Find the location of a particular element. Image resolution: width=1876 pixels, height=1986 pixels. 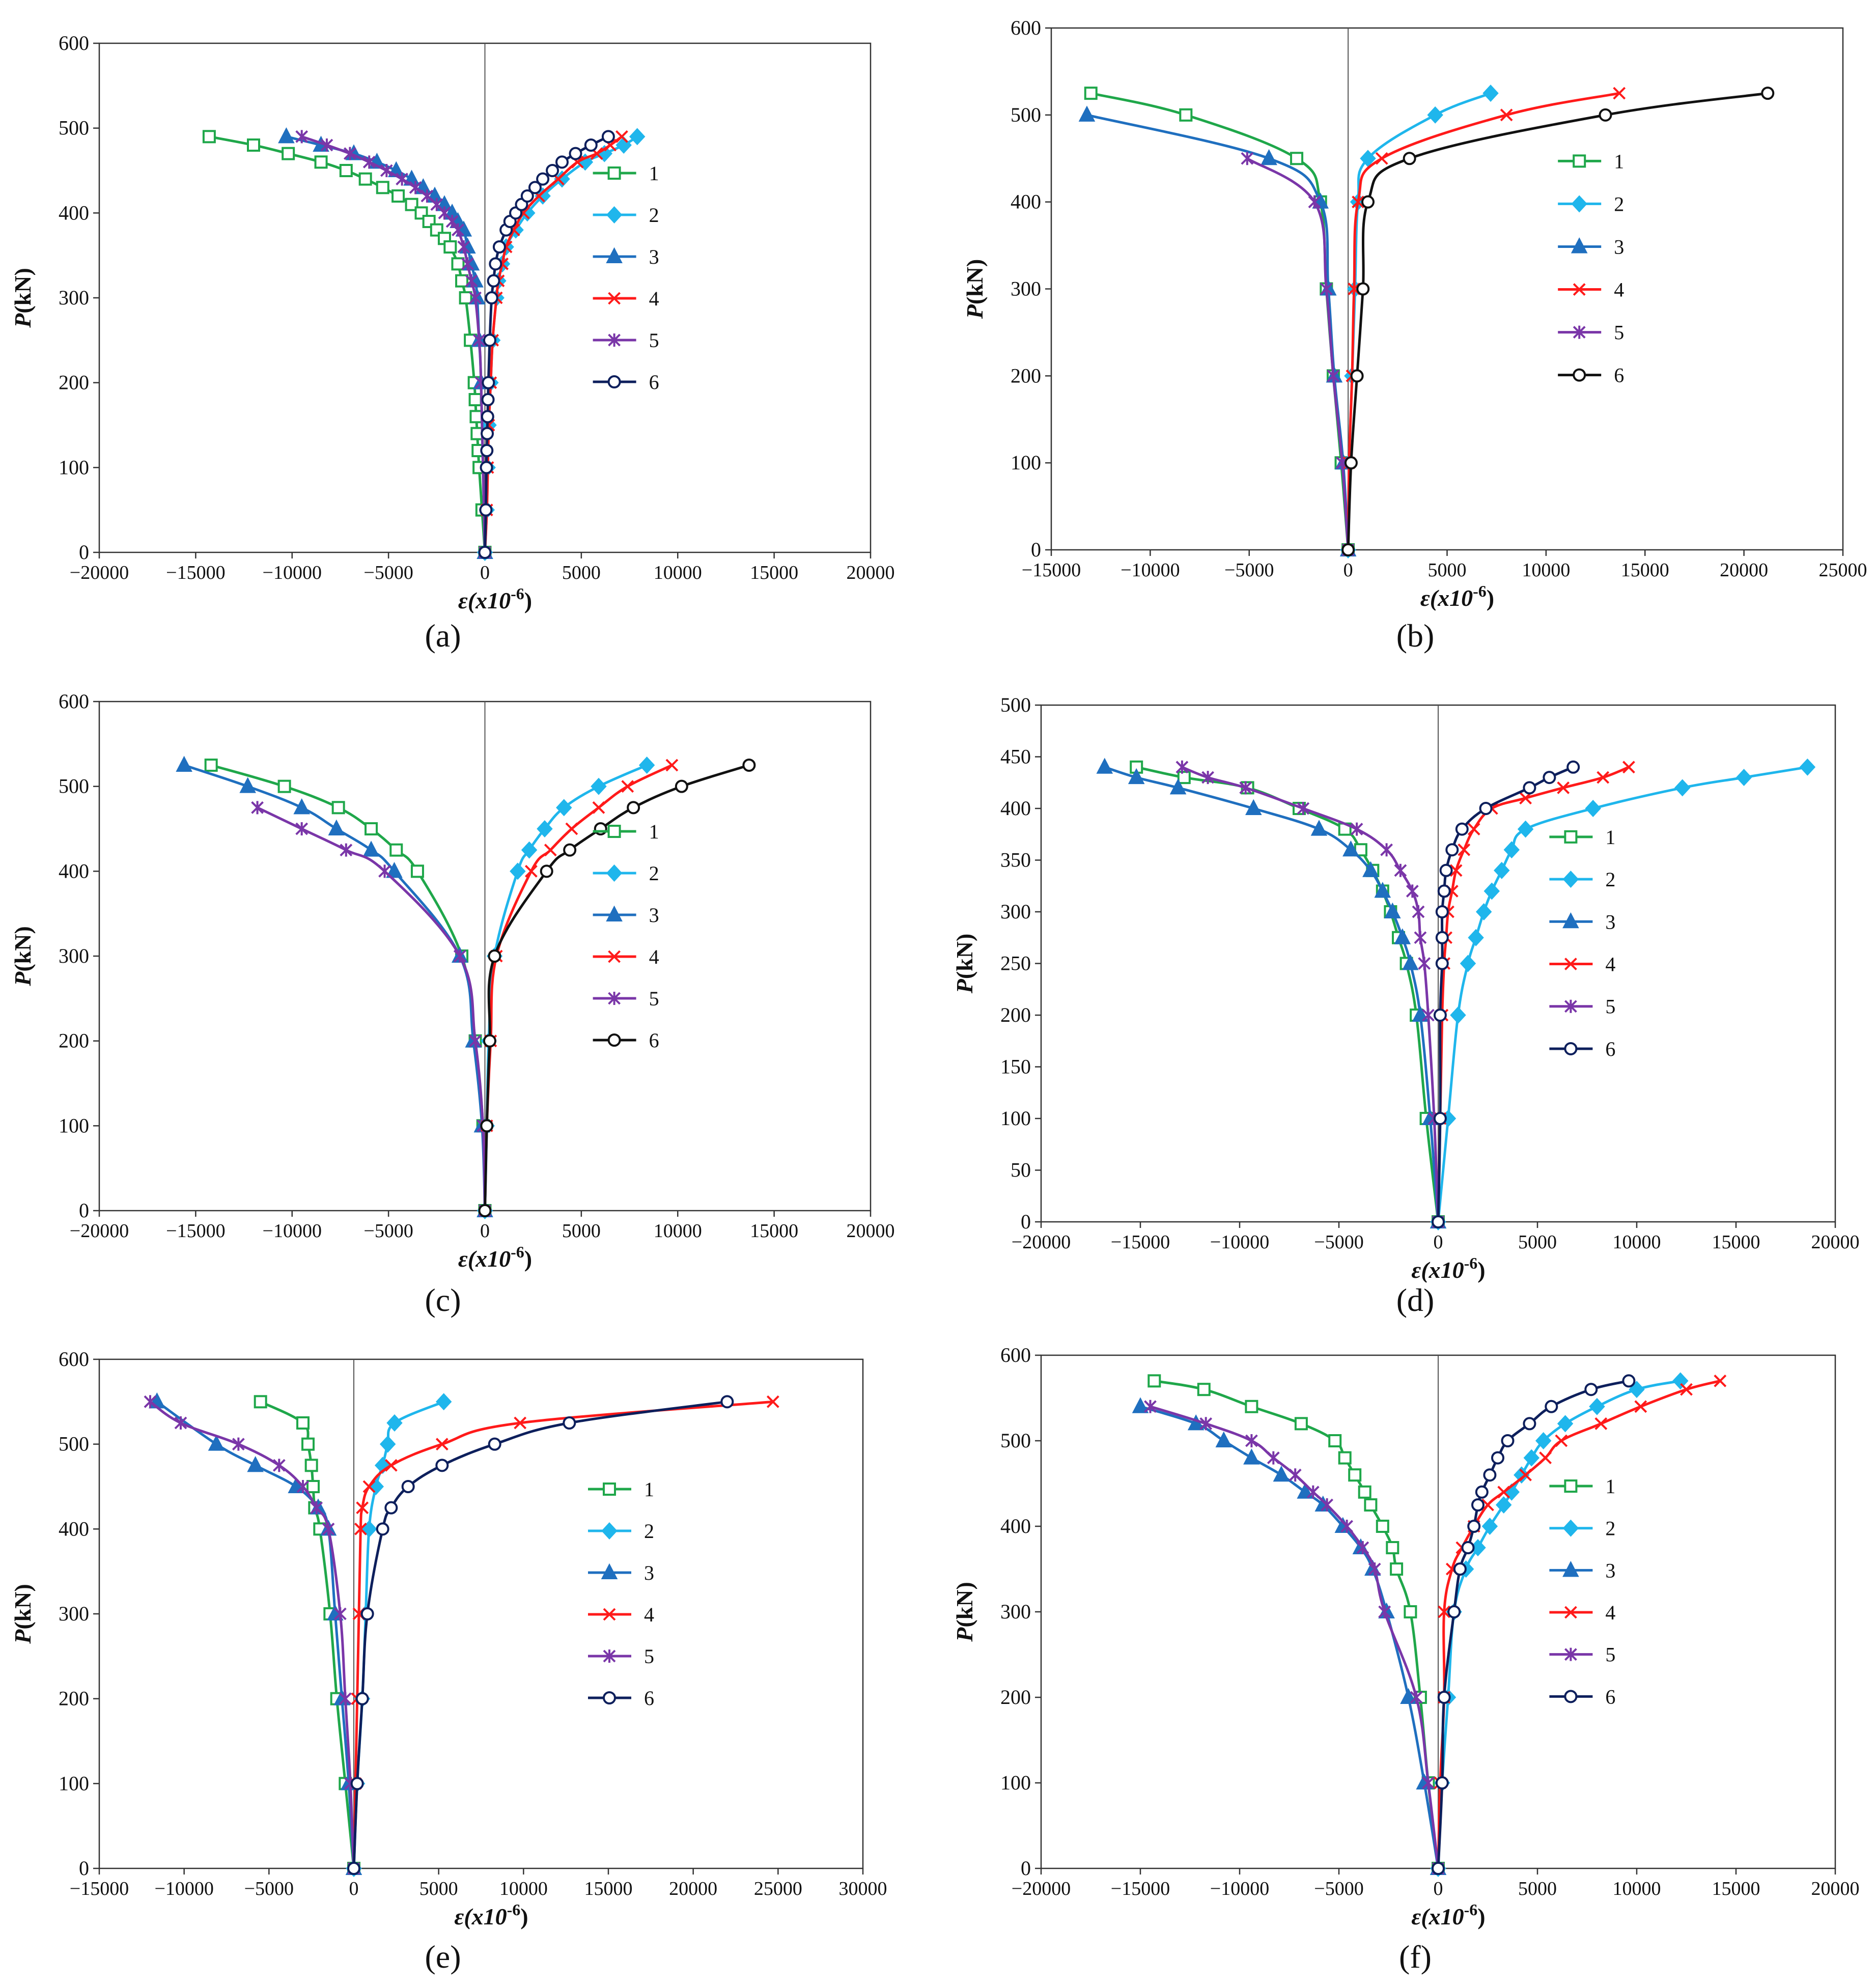

legend-item-3: 3 is located at coordinates (1582, 922).